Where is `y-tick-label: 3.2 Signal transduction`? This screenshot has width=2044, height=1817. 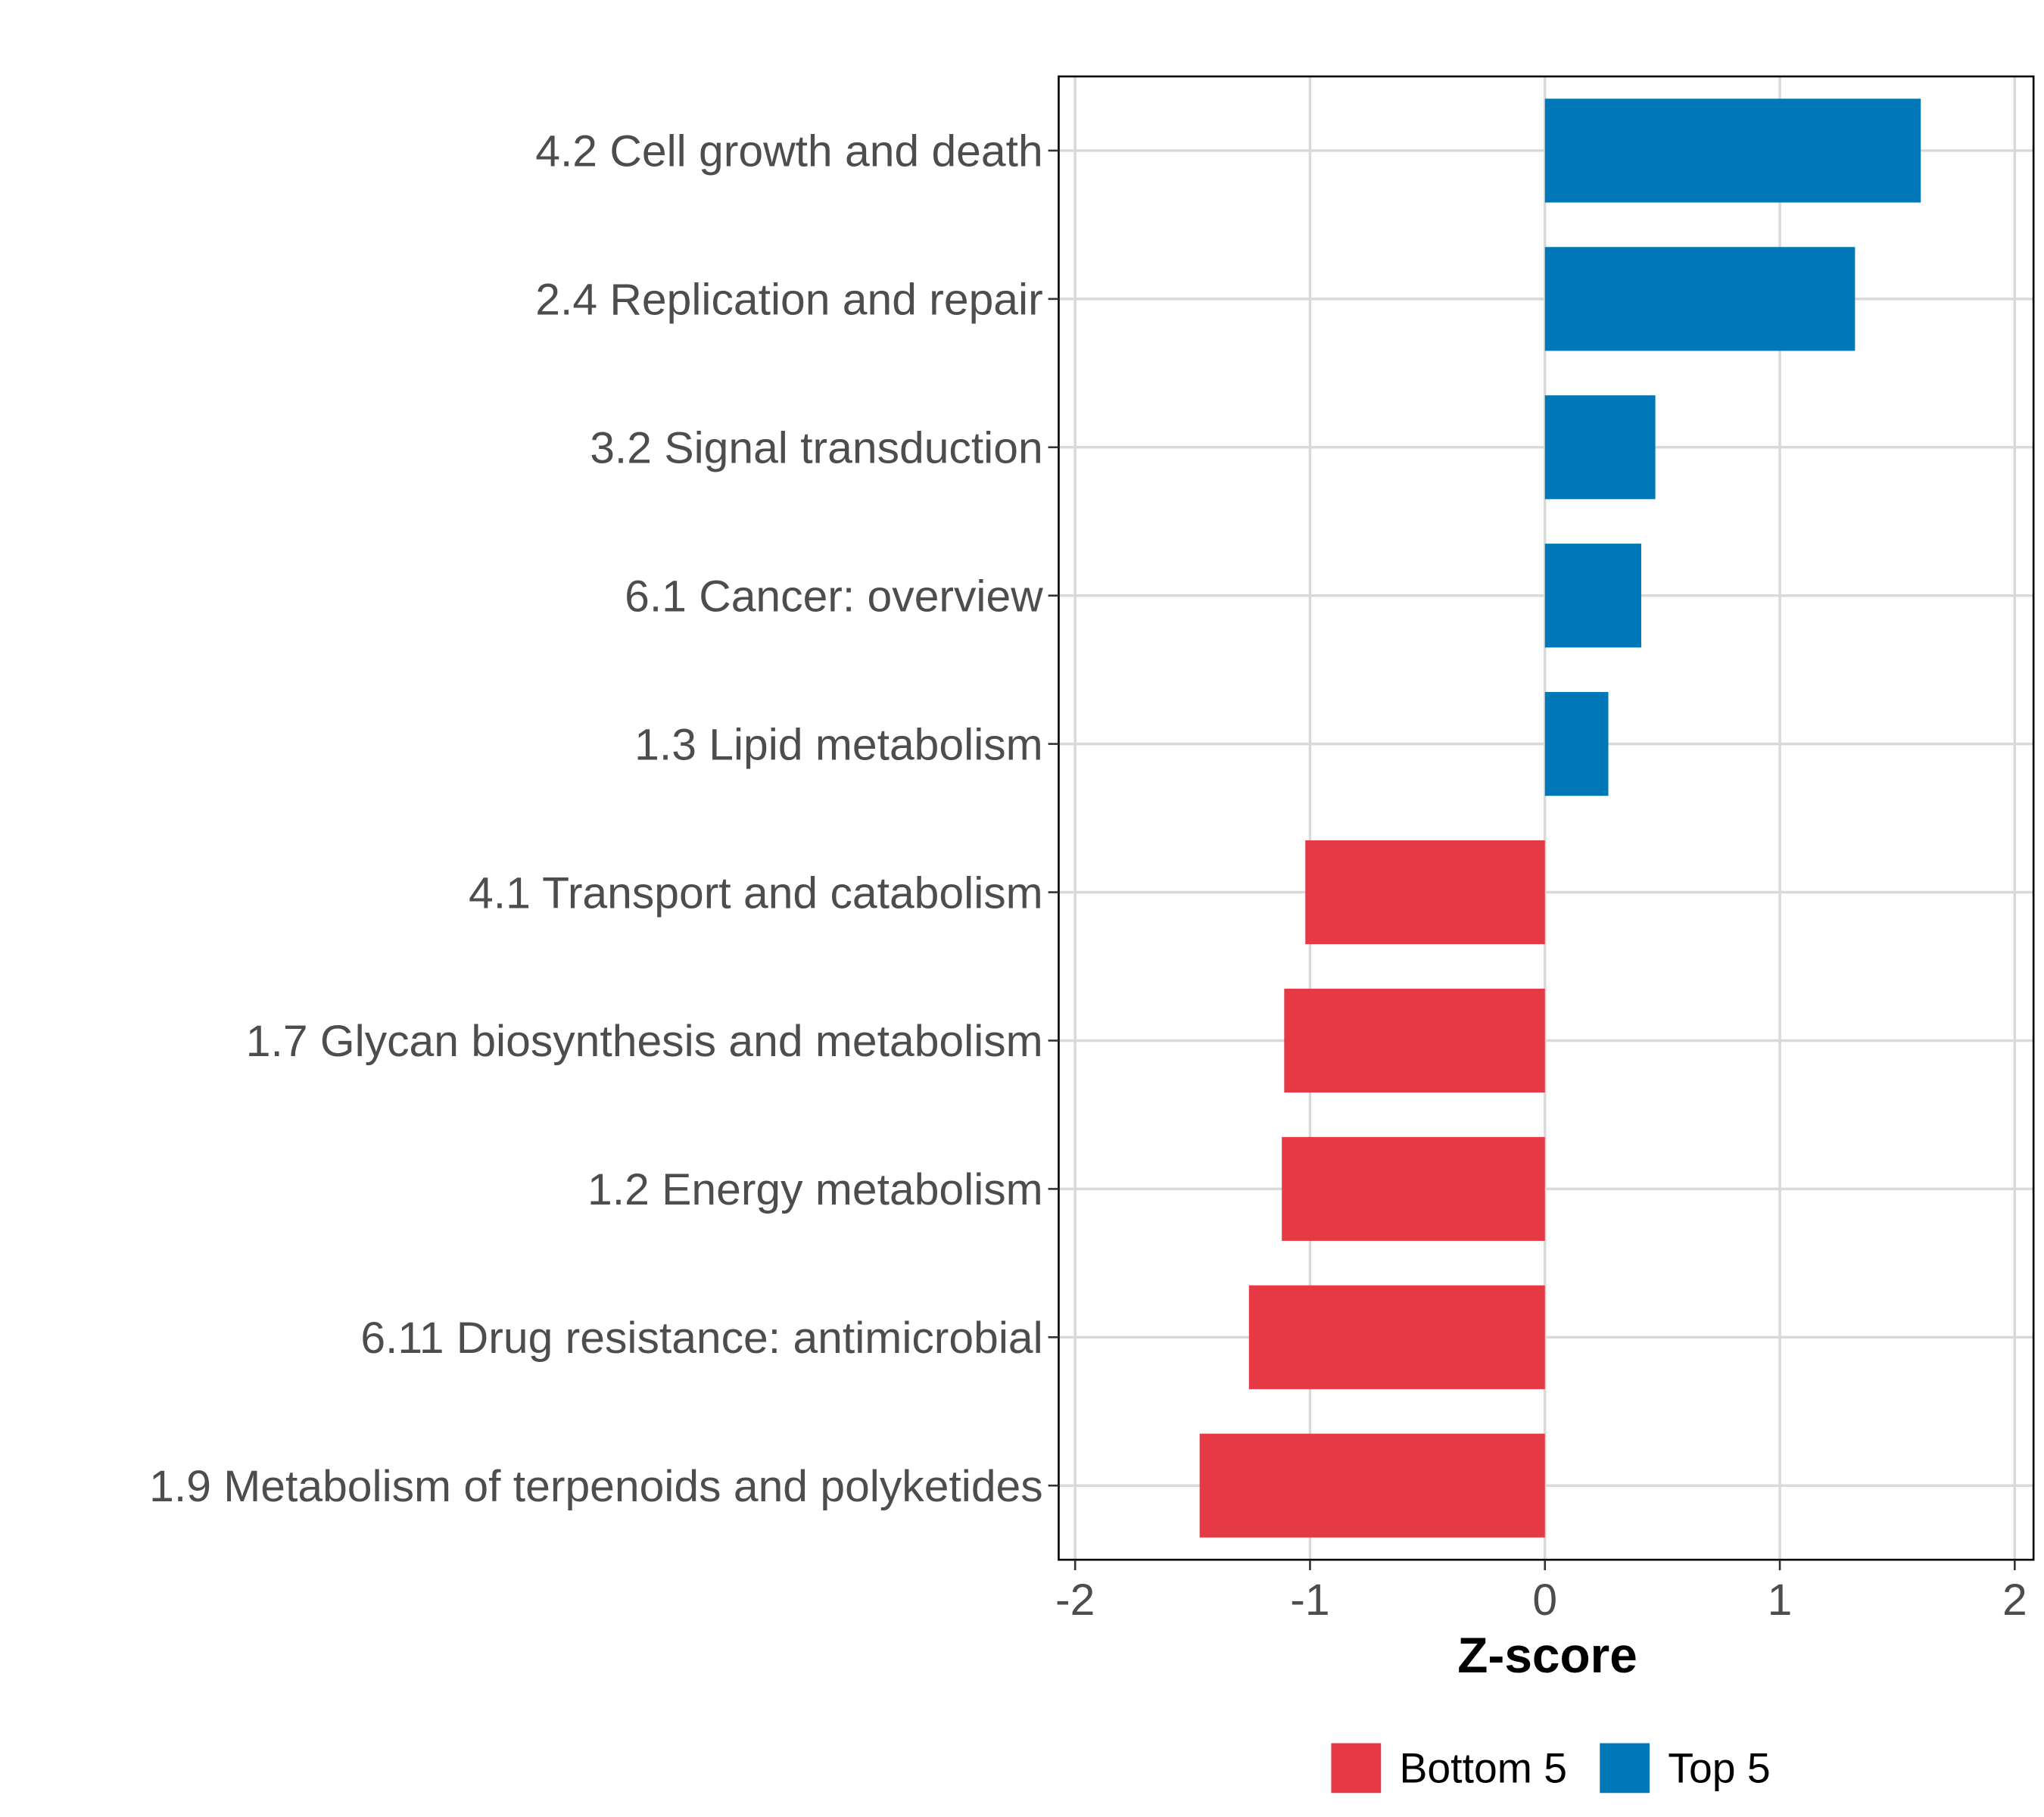
y-tick-label: 3.2 Signal transduction is located at coordinates (816, 448).